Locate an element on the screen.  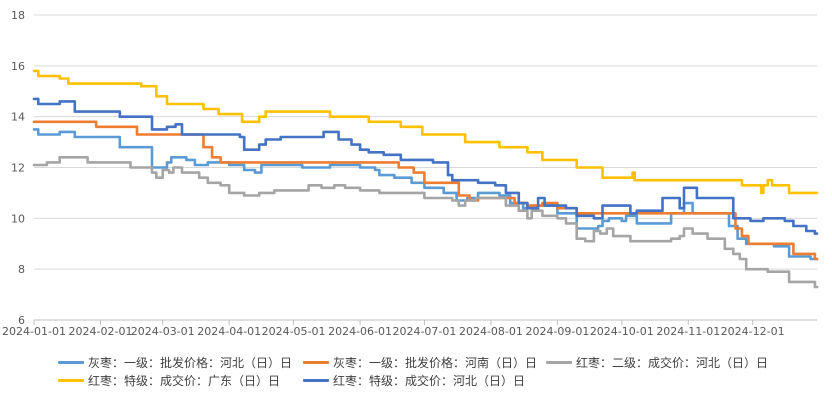
x-tick-label: 2024-11-01 is located at coordinates (688, 331).